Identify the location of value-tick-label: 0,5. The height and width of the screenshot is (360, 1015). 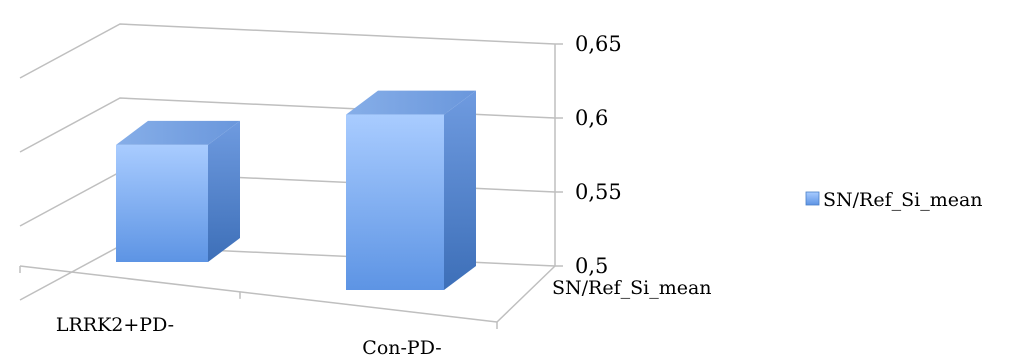
(591, 266).